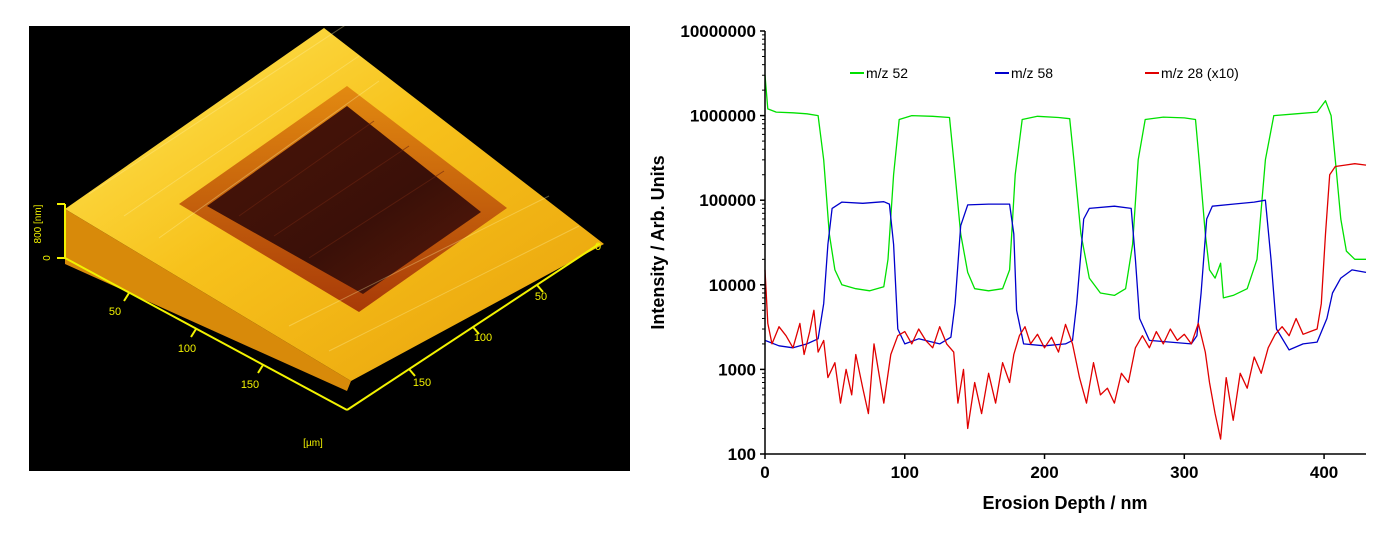  Describe the element at coordinates (341, 189) in the screenshot. I see `afm-pit-streaks` at that location.